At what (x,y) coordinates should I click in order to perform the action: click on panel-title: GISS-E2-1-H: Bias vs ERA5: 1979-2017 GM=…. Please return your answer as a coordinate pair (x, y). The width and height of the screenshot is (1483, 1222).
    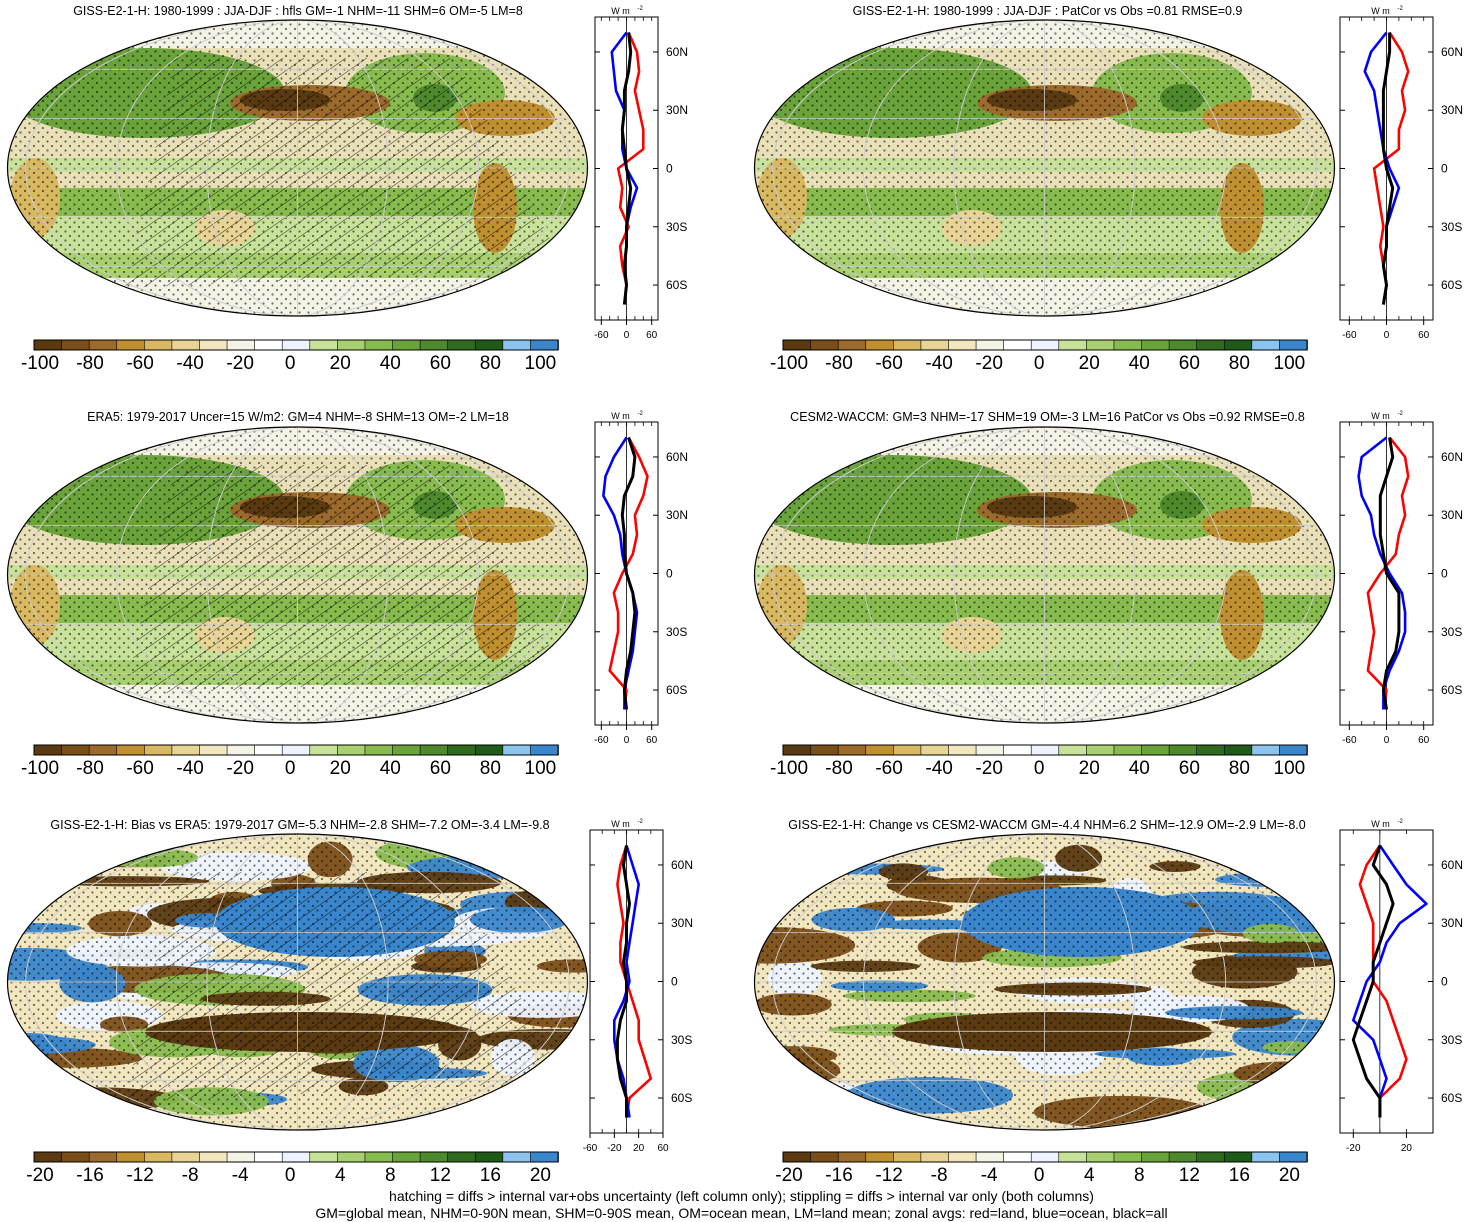
    Looking at the image, I should click on (300, 825).